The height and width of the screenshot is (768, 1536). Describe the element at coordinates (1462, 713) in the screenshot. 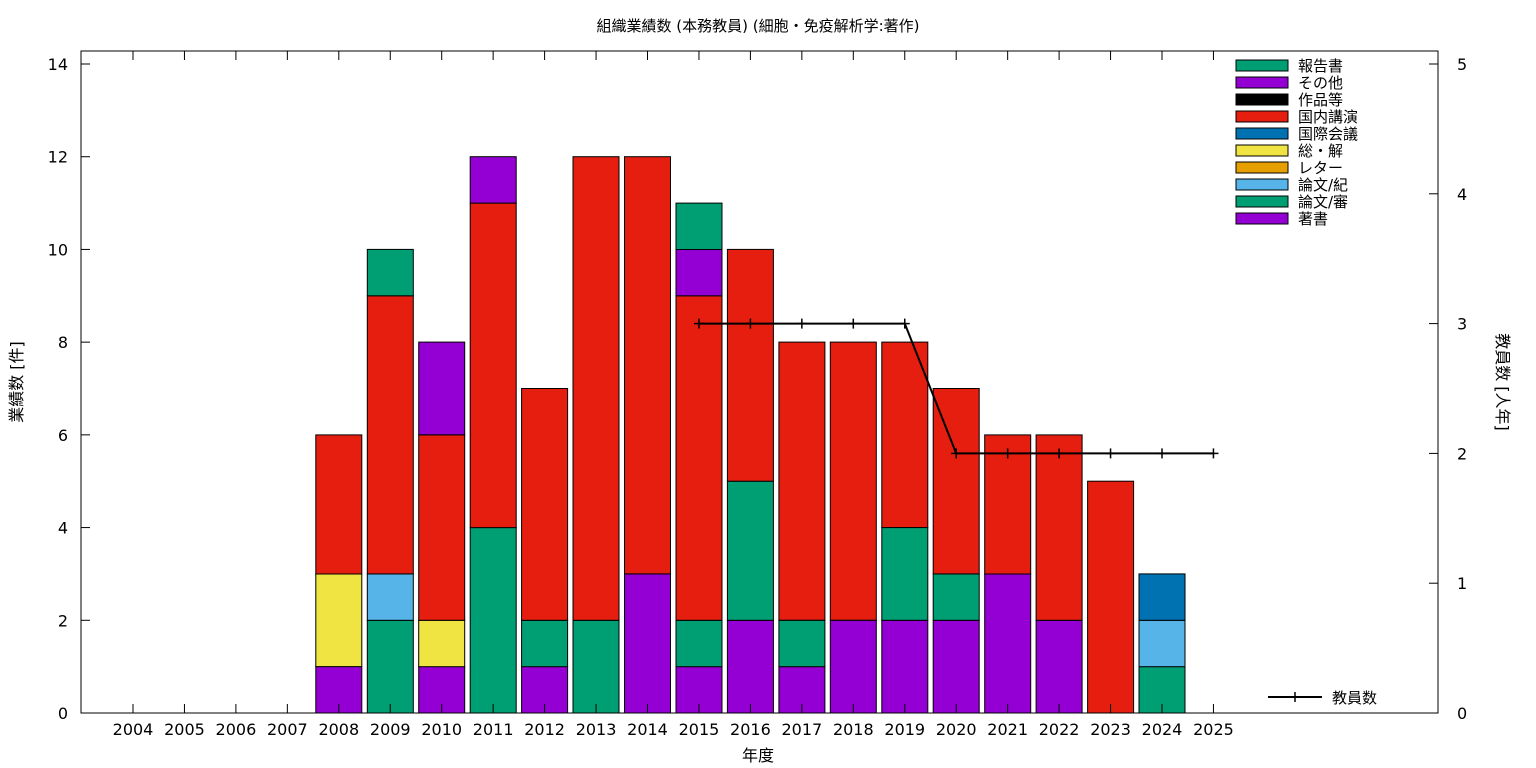

I see `y2-tick-label: 0` at that location.